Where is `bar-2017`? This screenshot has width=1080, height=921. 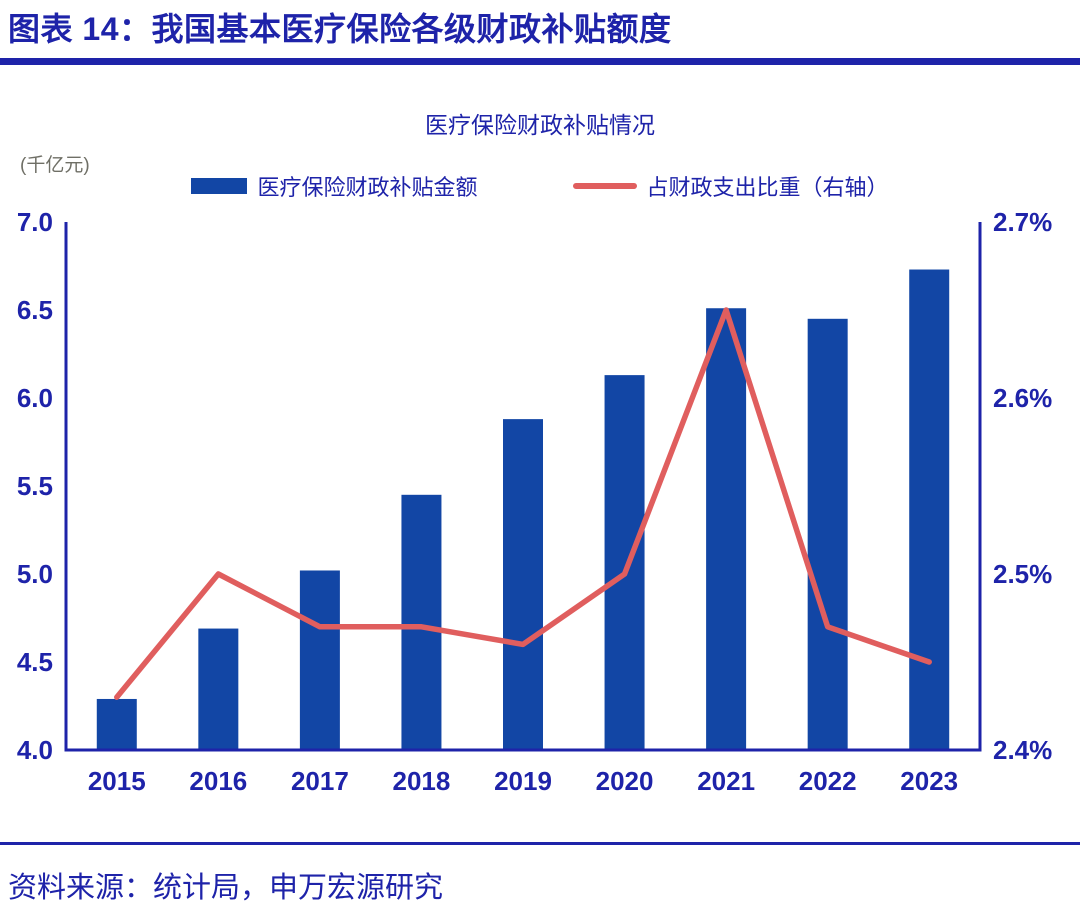
bar-2017 is located at coordinates (319, 660).